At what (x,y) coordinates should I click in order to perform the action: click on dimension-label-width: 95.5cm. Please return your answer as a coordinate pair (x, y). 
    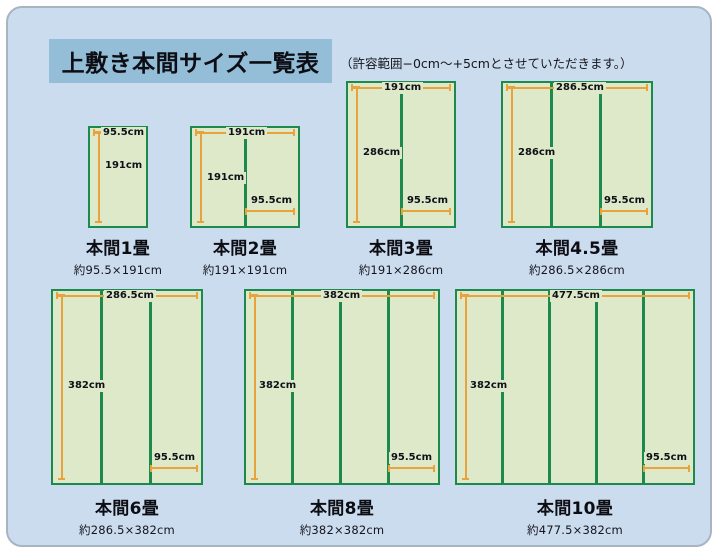
    Looking at the image, I should click on (124, 133).